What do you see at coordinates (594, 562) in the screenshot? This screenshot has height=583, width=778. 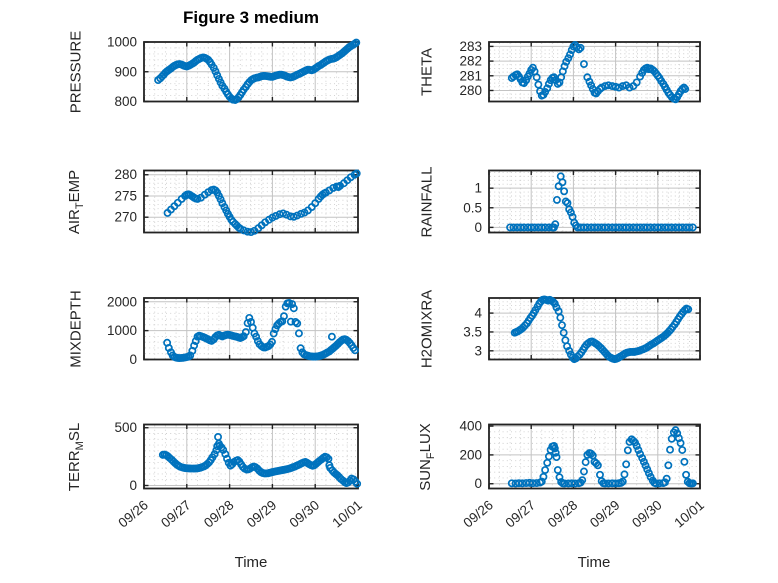 I see `x-axis-label-right: Time` at bounding box center [594, 562].